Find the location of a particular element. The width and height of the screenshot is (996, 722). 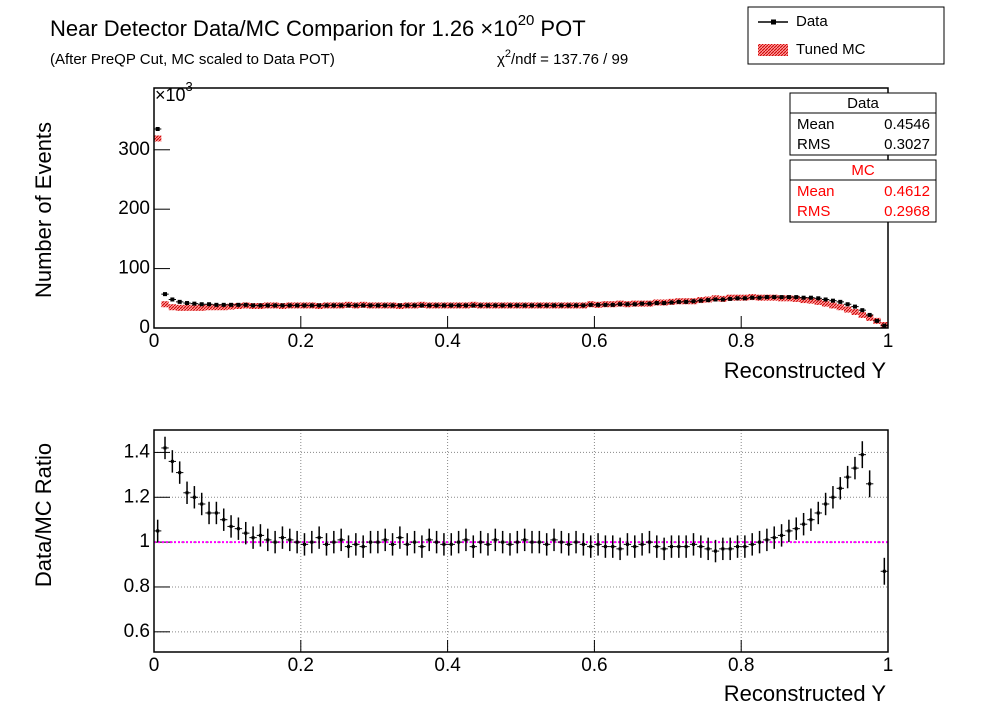

x-tick-label: 0.4 is located at coordinates (447, 341).